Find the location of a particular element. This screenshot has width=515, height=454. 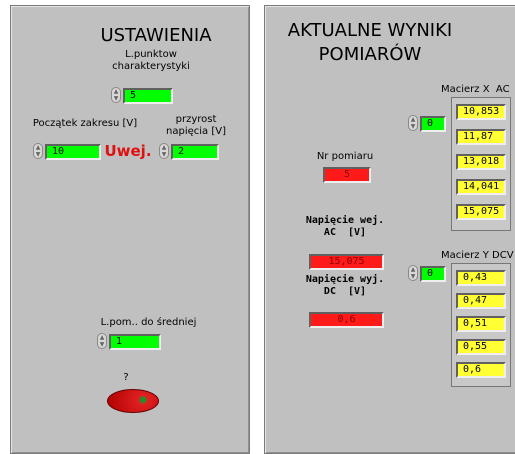

array-label: Macierz Y DCV is located at coordinates (477, 255).